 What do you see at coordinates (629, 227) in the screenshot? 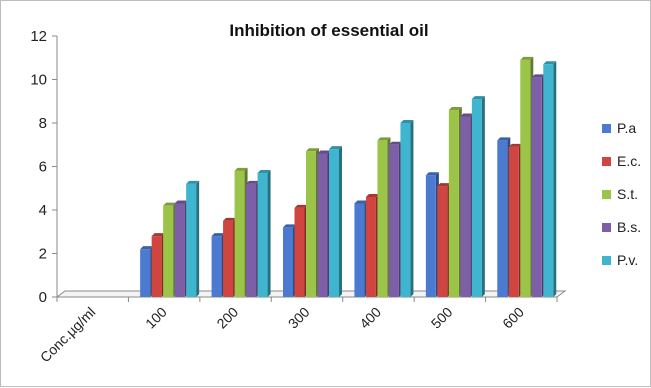
I see `legend-label: B.s.` at bounding box center [629, 227].